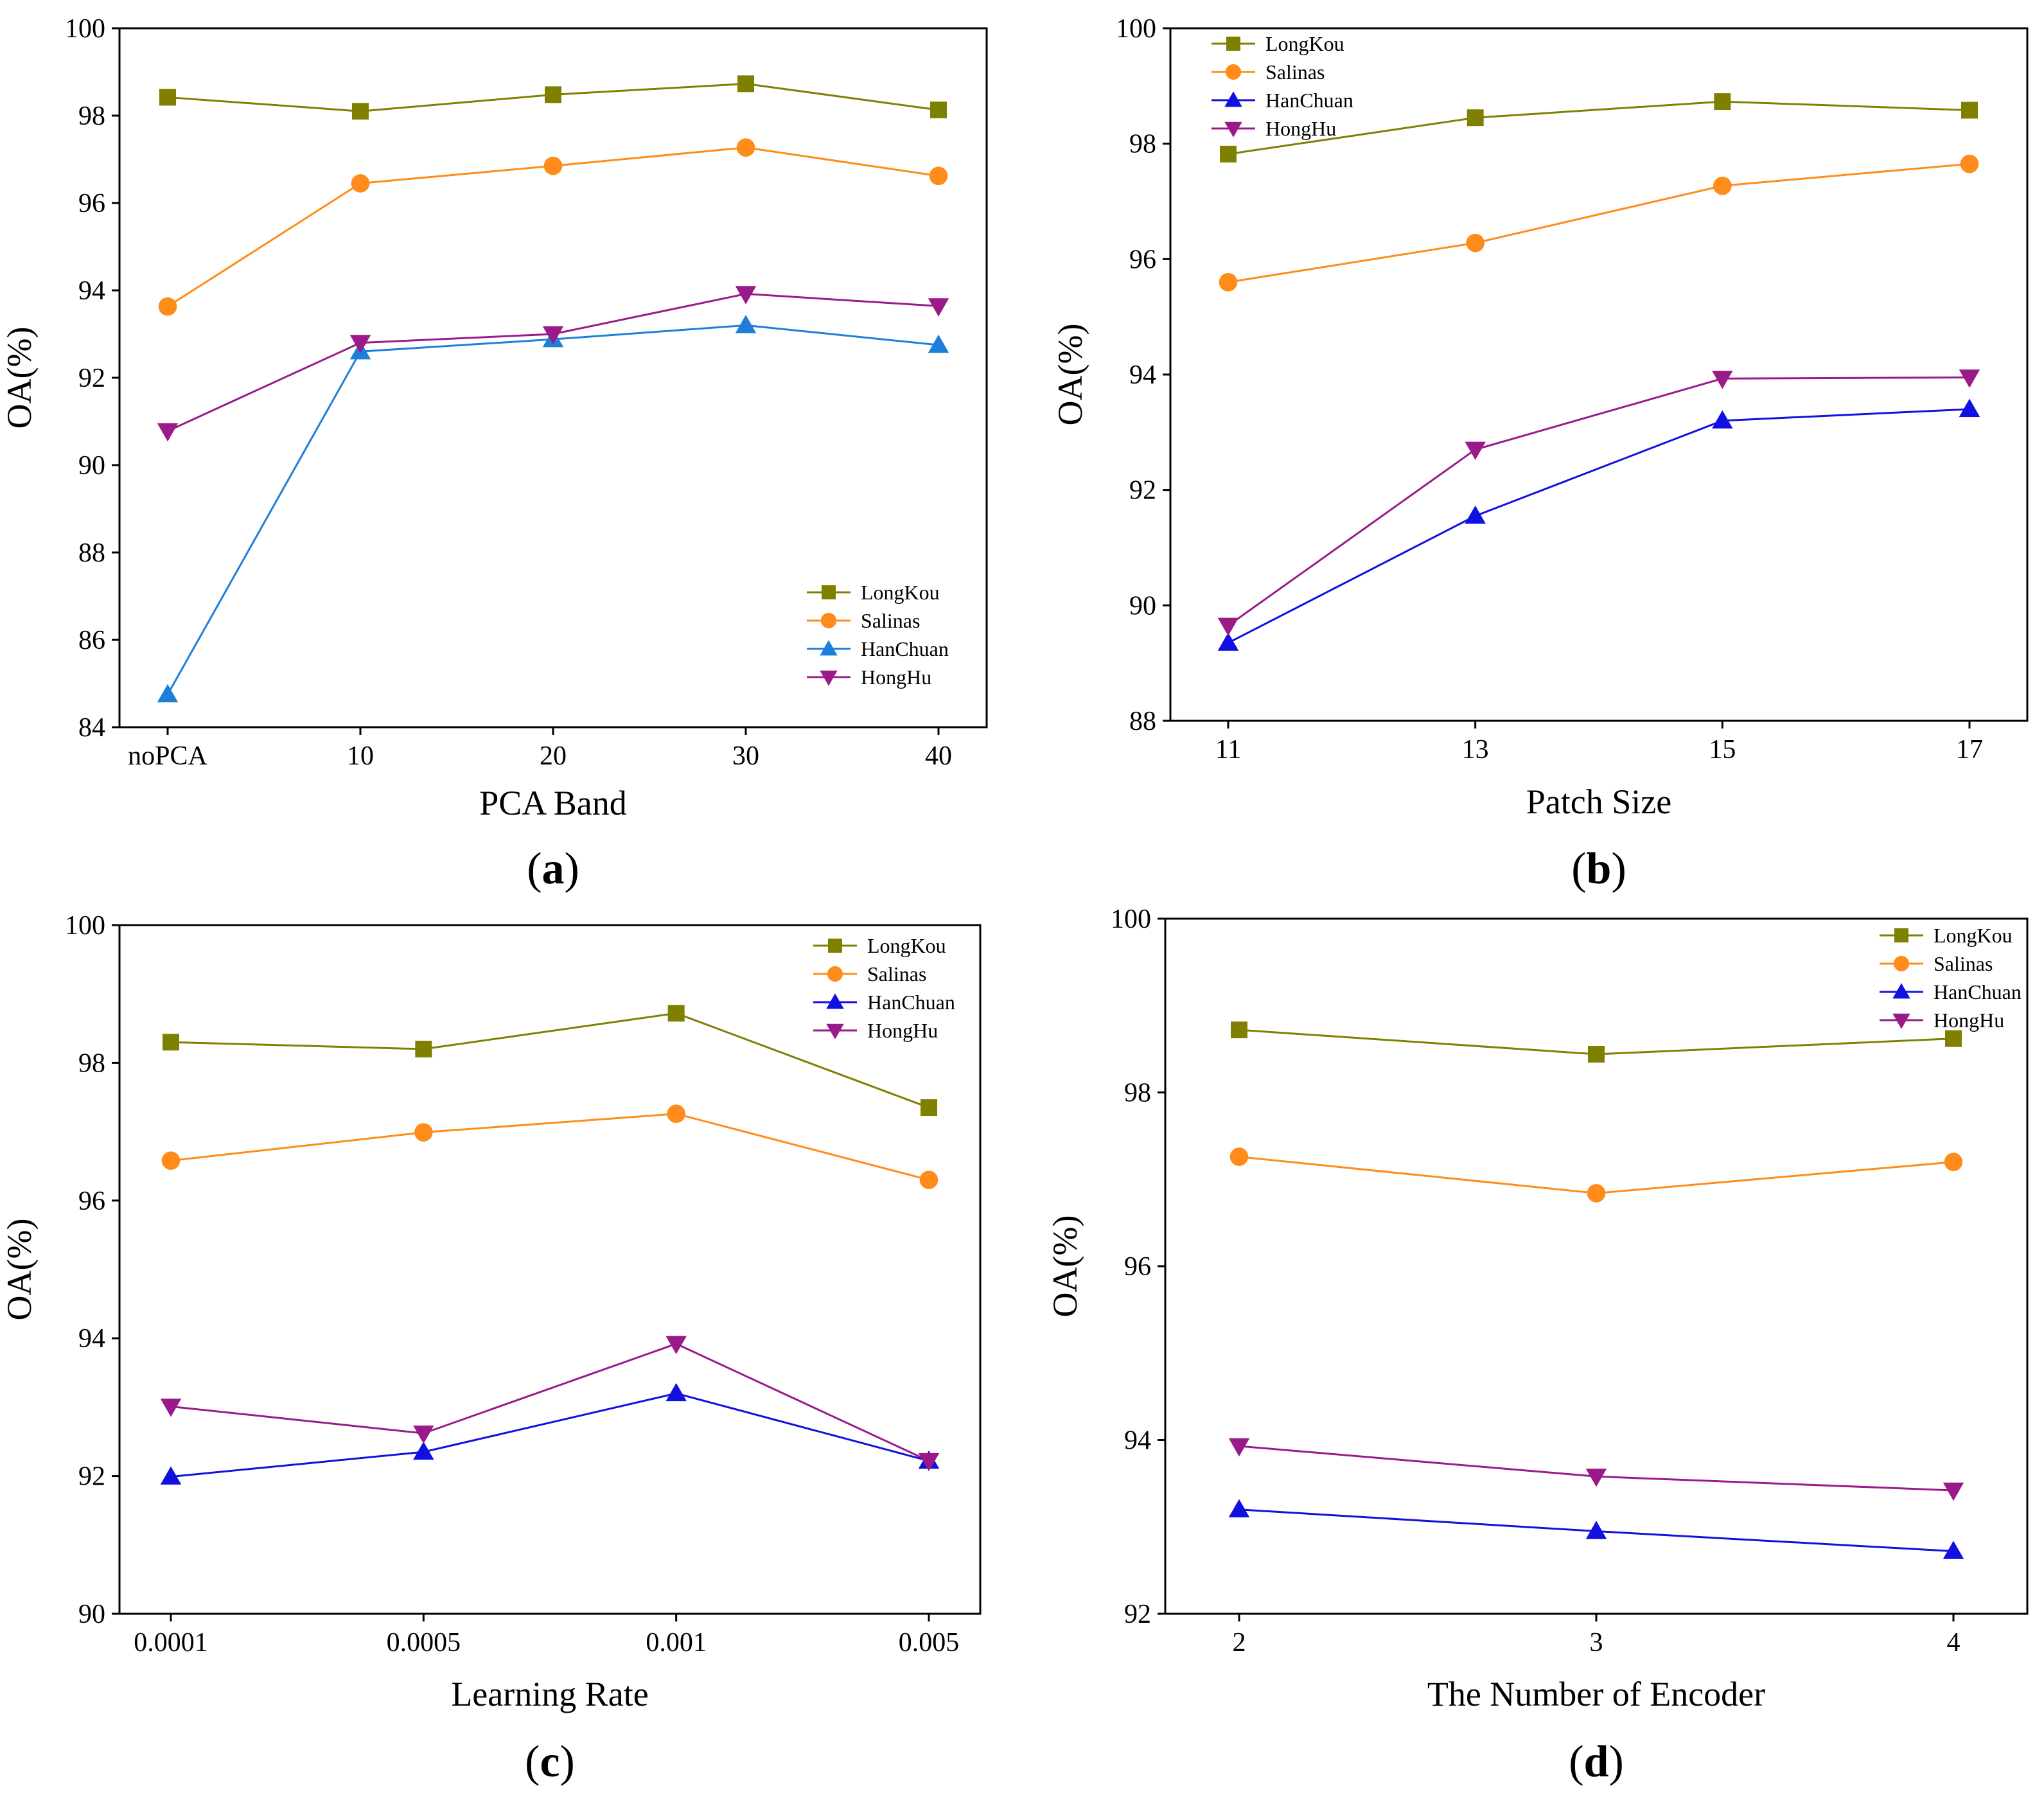  What do you see at coordinates (1596, 1694) in the screenshot?
I see `x-axis-title: The Number of Encoder` at bounding box center [1596, 1694].